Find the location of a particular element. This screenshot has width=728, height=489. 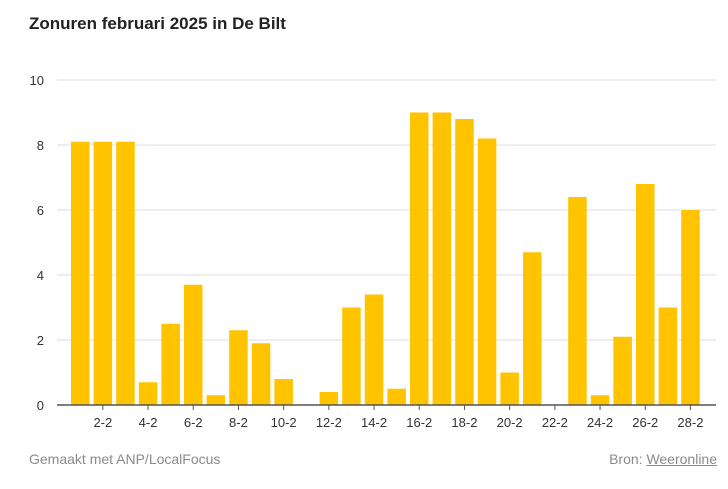

x-tick-label: 20-2 is located at coordinates (510, 422).